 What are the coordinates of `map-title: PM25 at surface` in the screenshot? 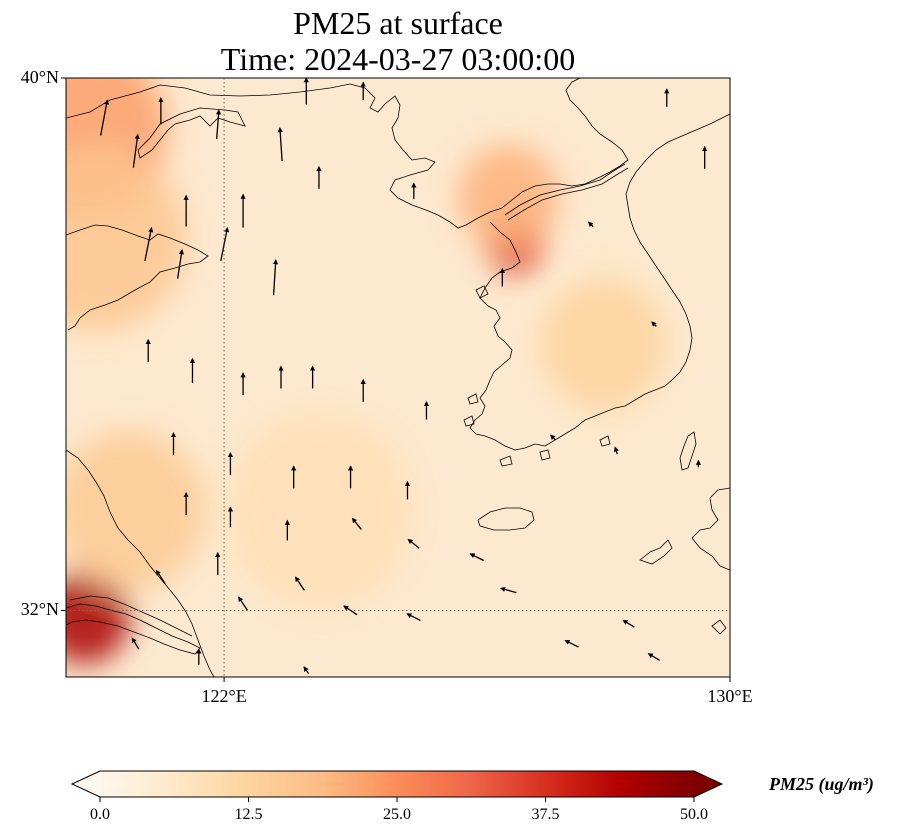 It's located at (398, 23).